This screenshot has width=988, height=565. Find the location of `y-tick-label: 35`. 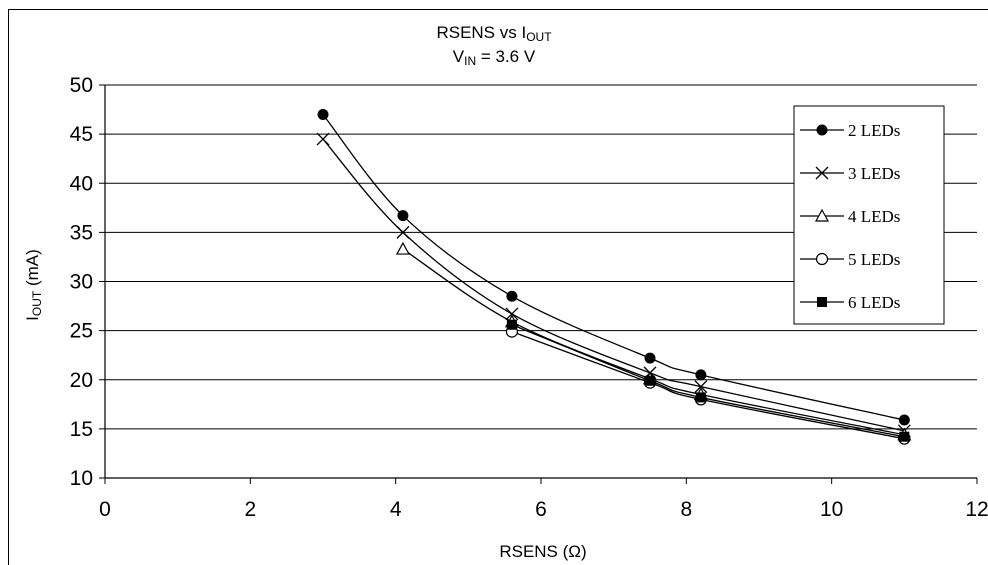

y-tick-label: 35 is located at coordinates (81, 232).